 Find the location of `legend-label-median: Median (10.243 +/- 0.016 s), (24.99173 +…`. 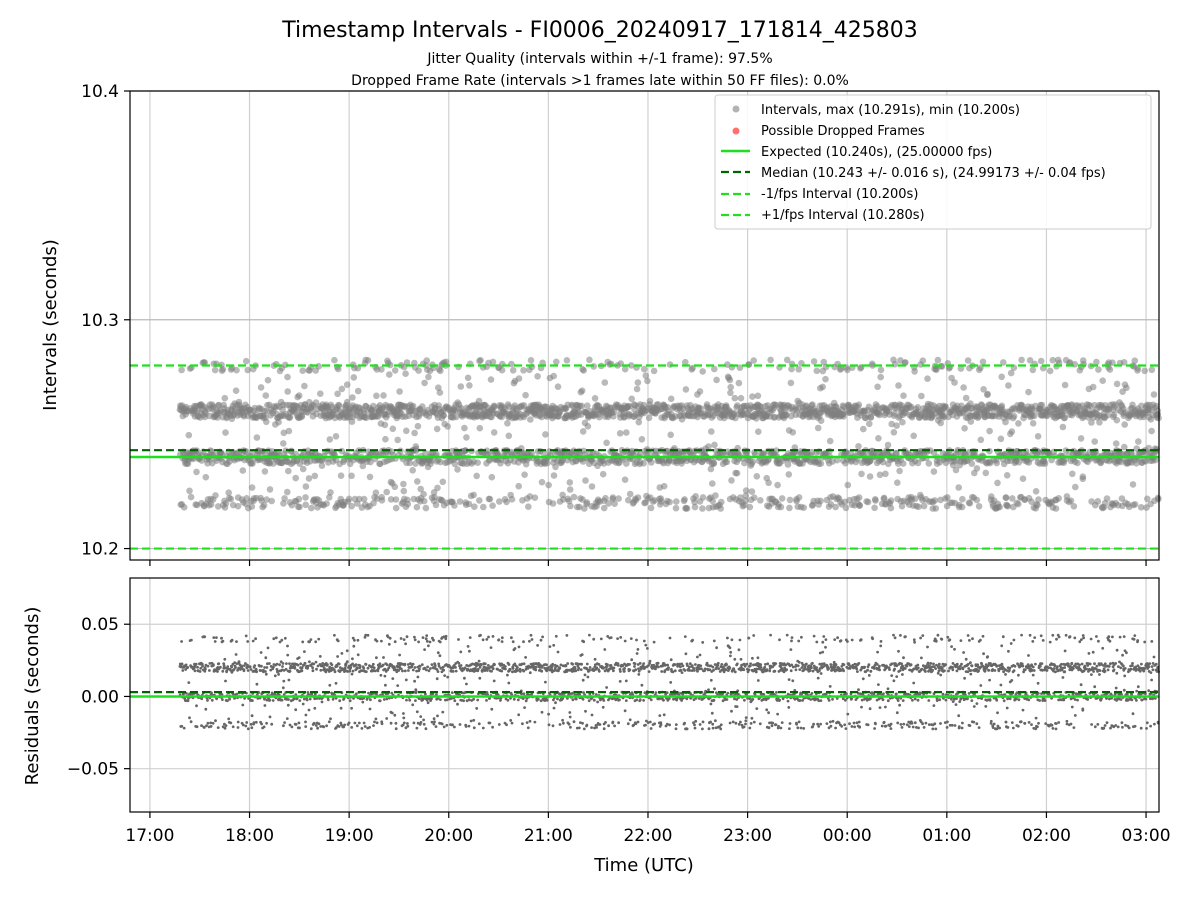

legend-label-median: Median (10.243 +/- 0.016 s), (24.99173 +… is located at coordinates (933, 173).